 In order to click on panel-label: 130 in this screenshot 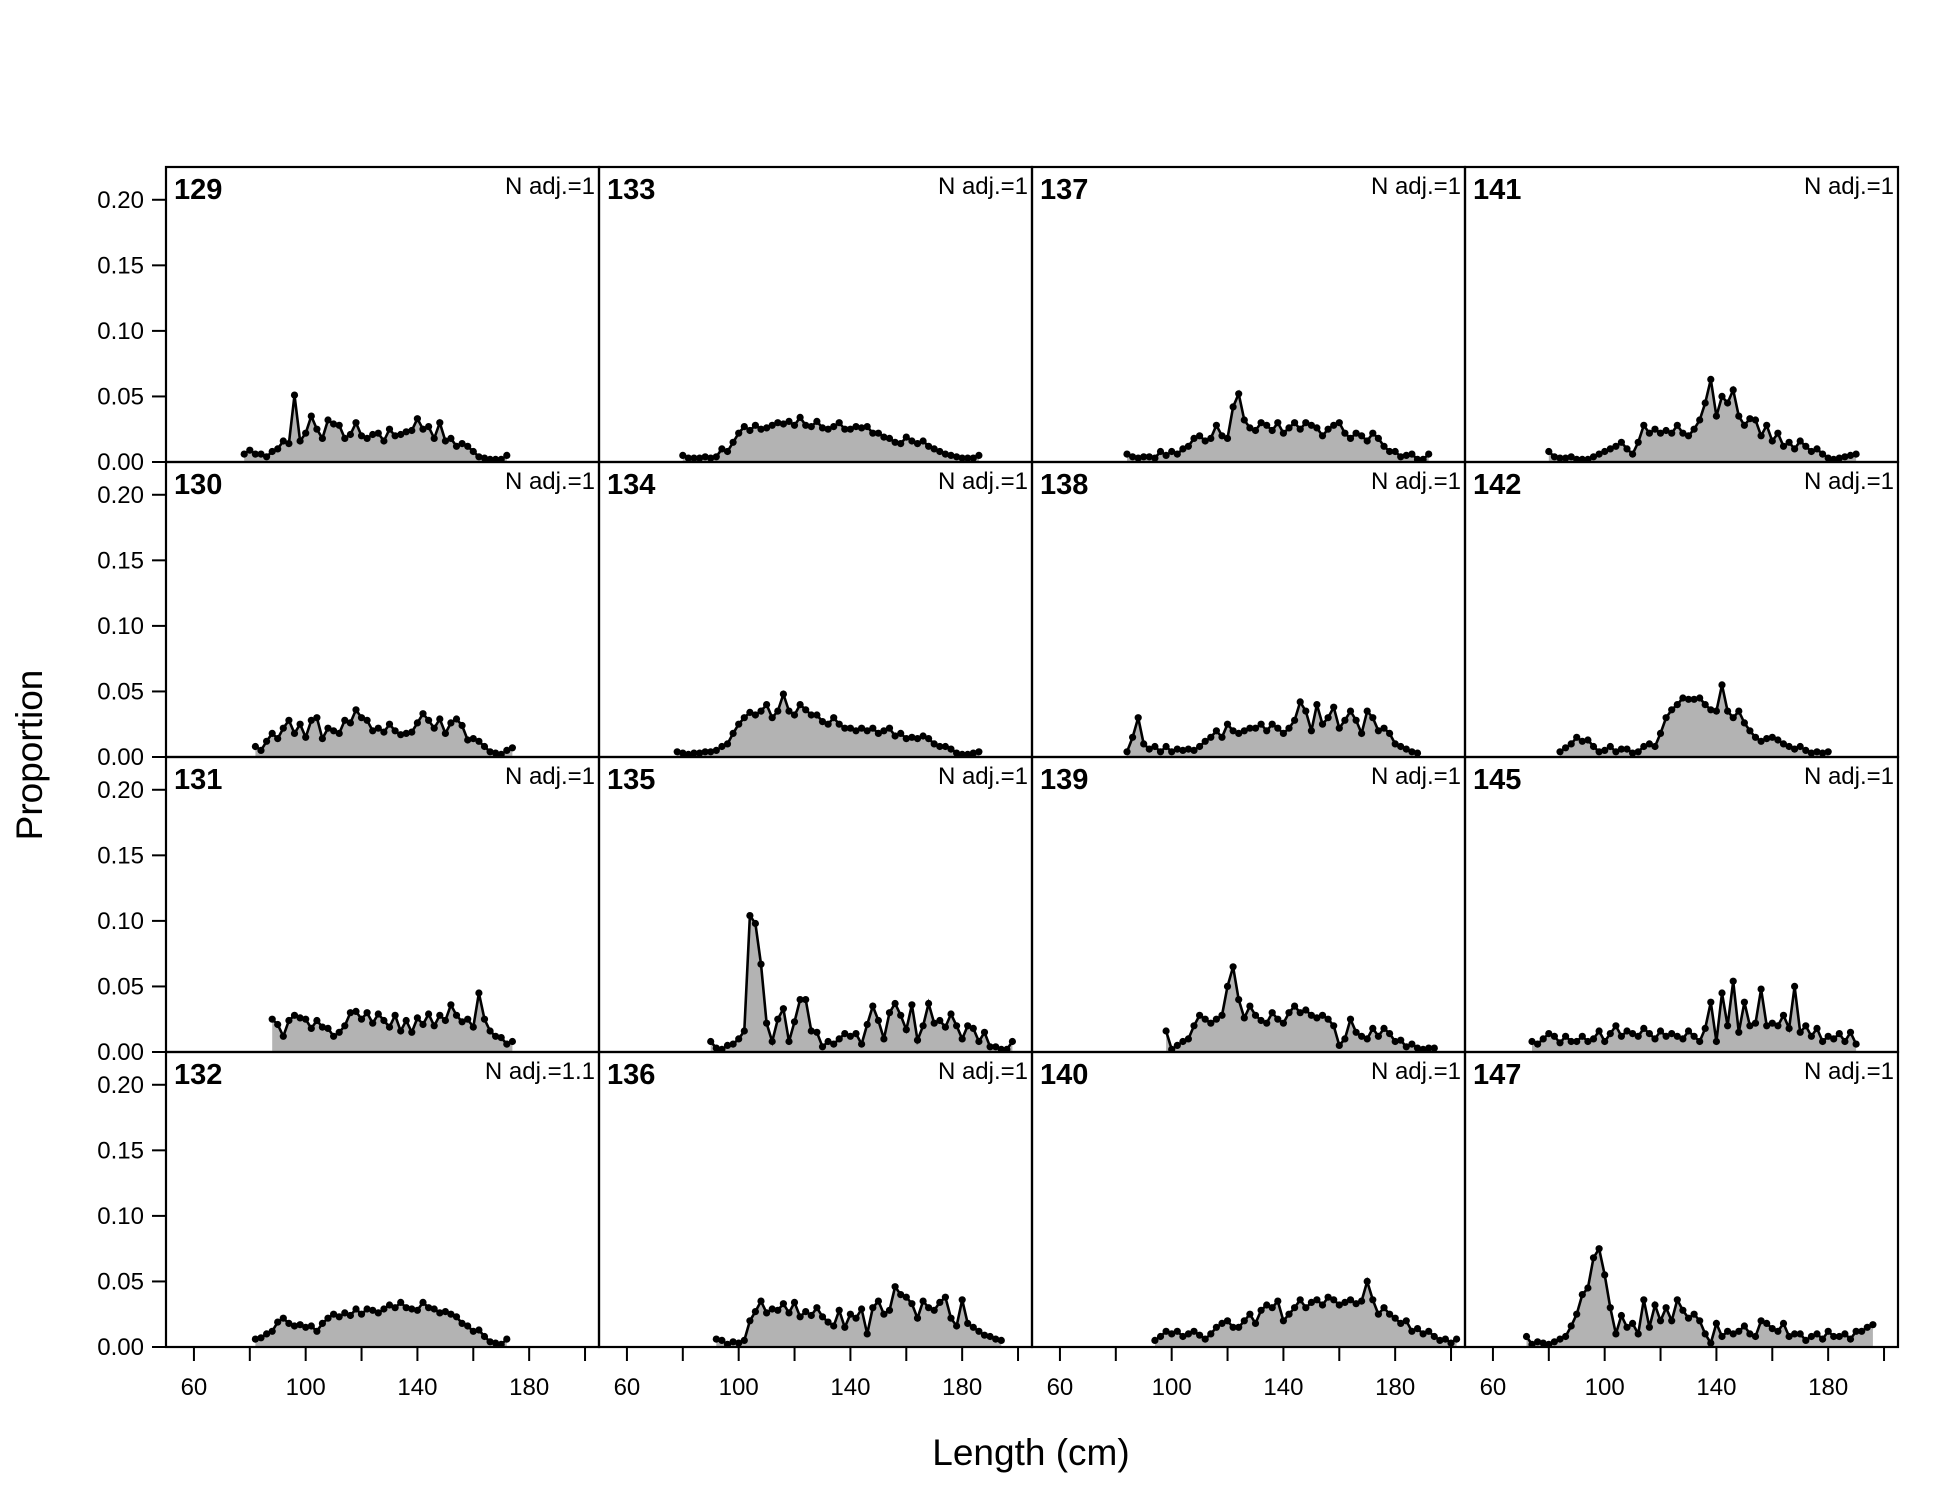, I will do `click(198, 485)`.